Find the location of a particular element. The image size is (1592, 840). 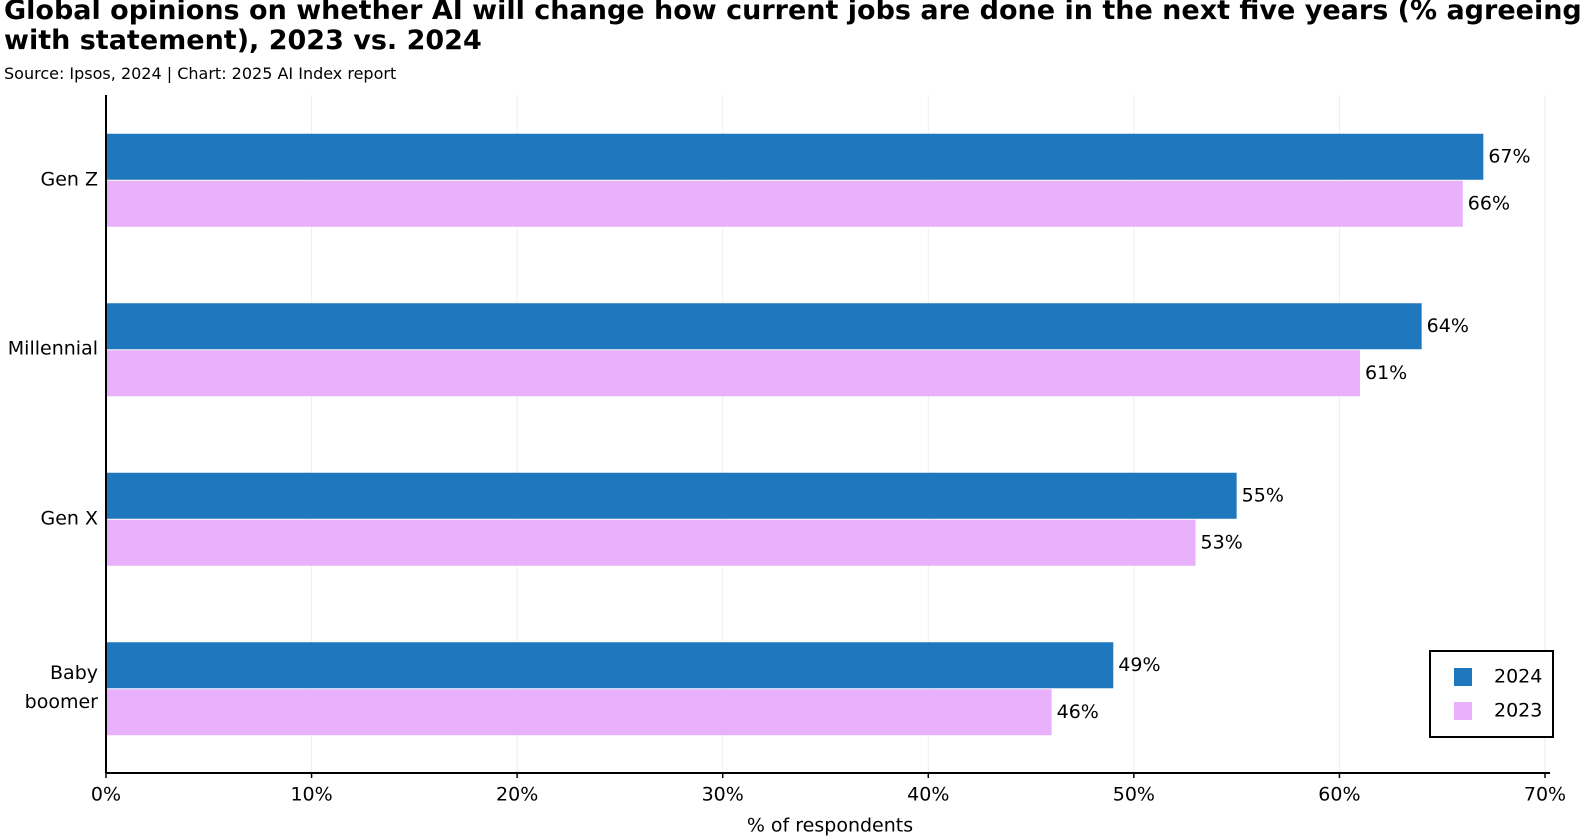

x-tick-label: 50% is located at coordinates (1134, 795).